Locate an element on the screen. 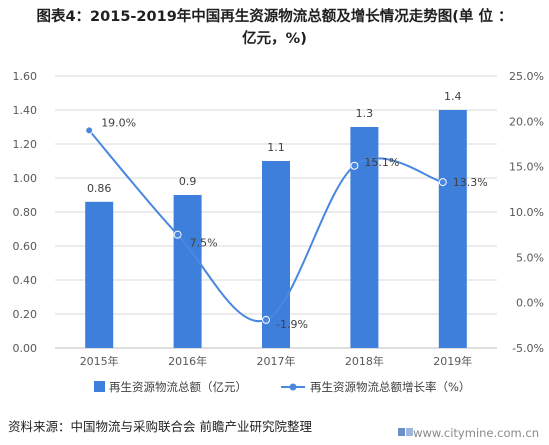 The width and height of the screenshot is (549, 445). bar-value-label: 1.4 is located at coordinates (453, 96).